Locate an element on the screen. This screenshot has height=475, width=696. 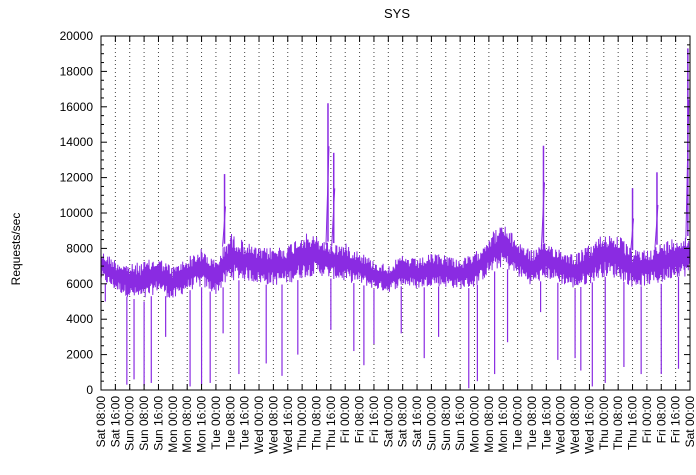
y-tick-label: 6000 is located at coordinates (79, 284).